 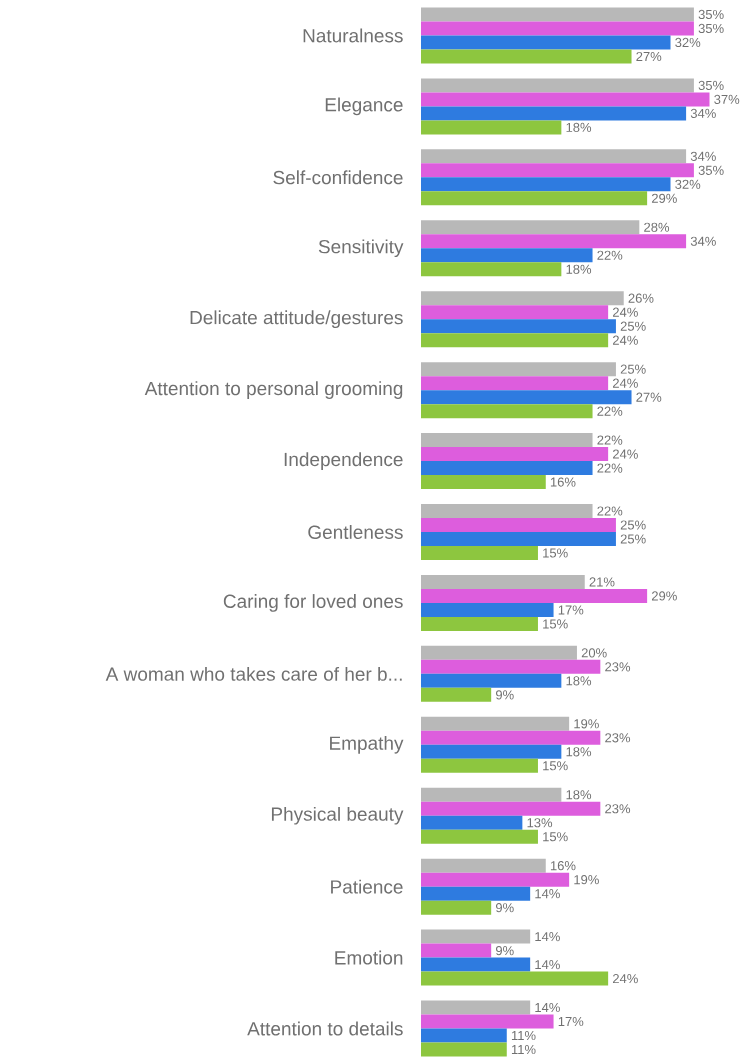 I want to click on y-tick-label: Self-confidence, so click(x=338, y=177).